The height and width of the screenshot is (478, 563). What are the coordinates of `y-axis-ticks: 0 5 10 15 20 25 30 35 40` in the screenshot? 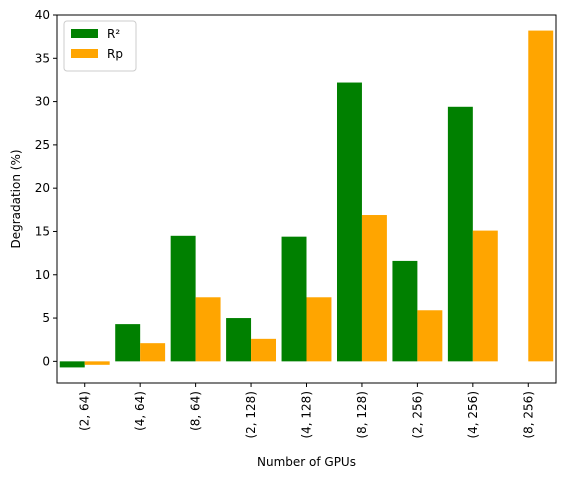 It's located at (46, 188).